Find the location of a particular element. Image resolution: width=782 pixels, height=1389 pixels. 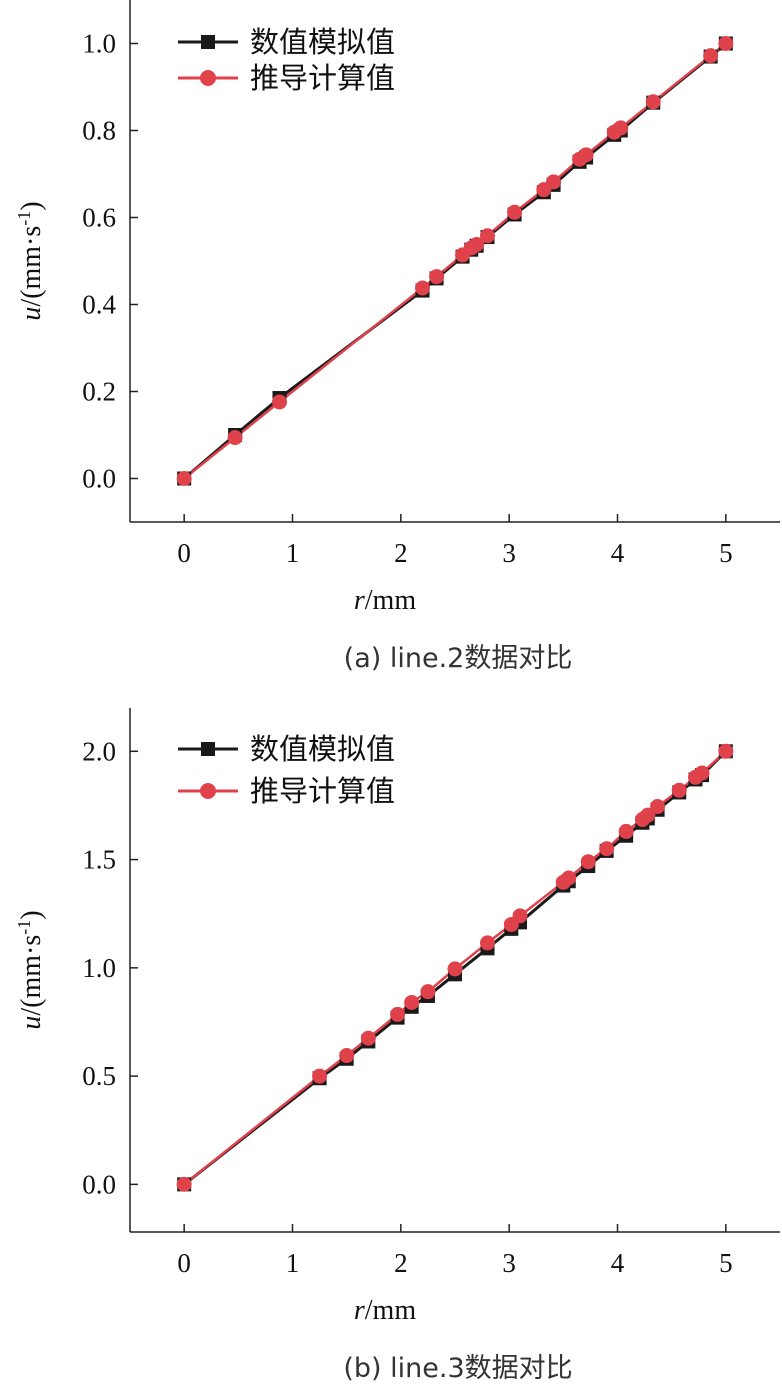

y-axis-label-a: u/(mm·s-1) is located at coordinates (30, 260).